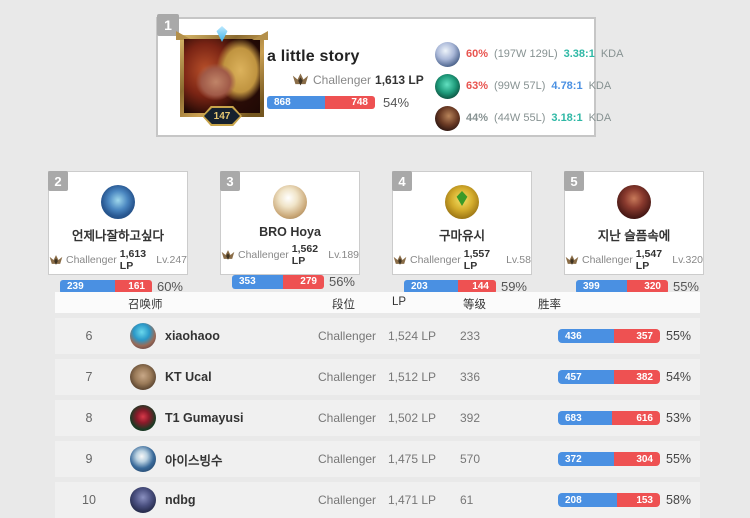  What do you see at coordinates (204, 418) in the screenshot?
I see `summoner-name: T1 Gumayusi` at bounding box center [204, 418].